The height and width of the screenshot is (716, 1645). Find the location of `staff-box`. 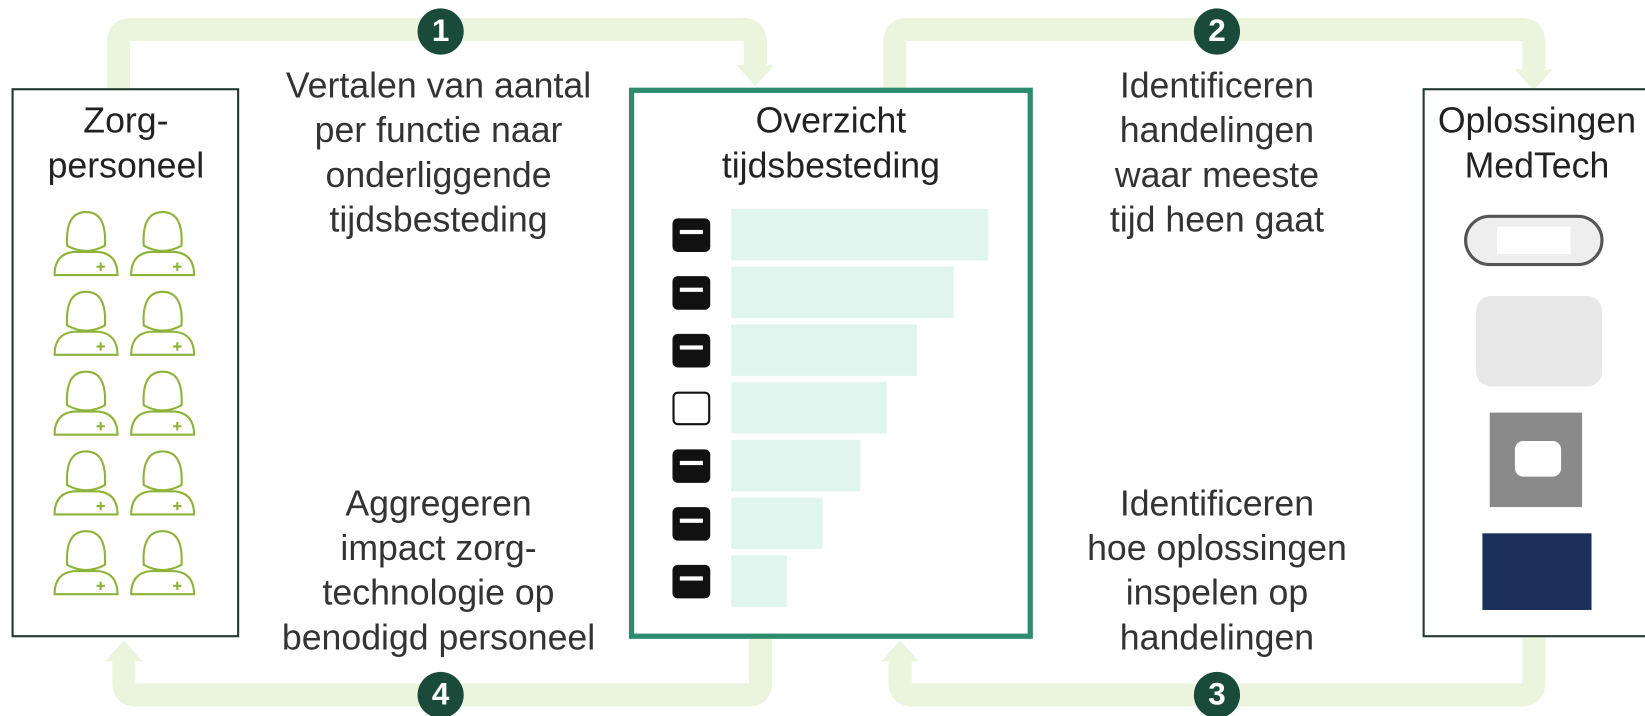

staff-box is located at coordinates (125, 363).